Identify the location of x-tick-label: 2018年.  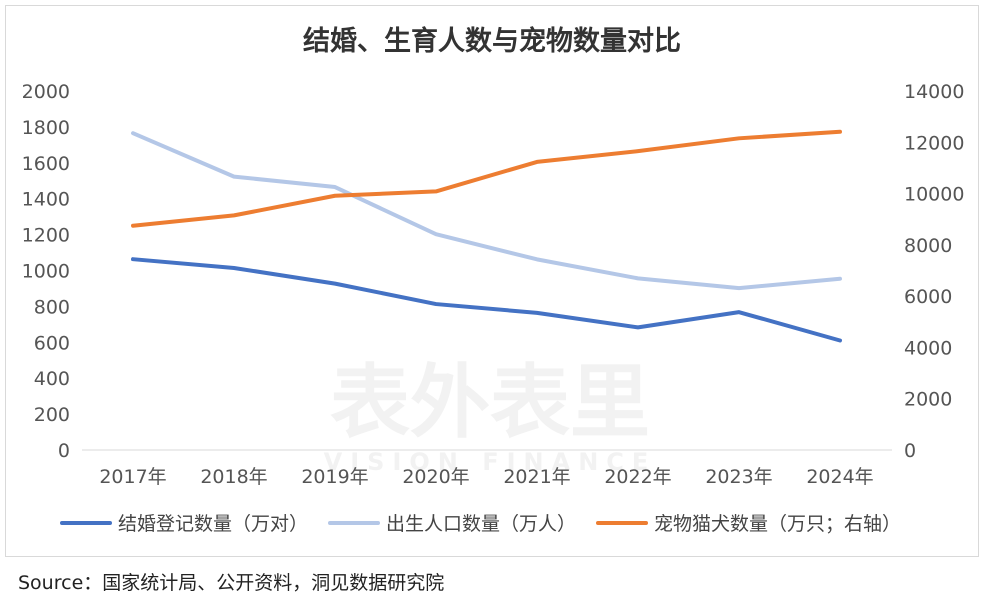
(233, 477).